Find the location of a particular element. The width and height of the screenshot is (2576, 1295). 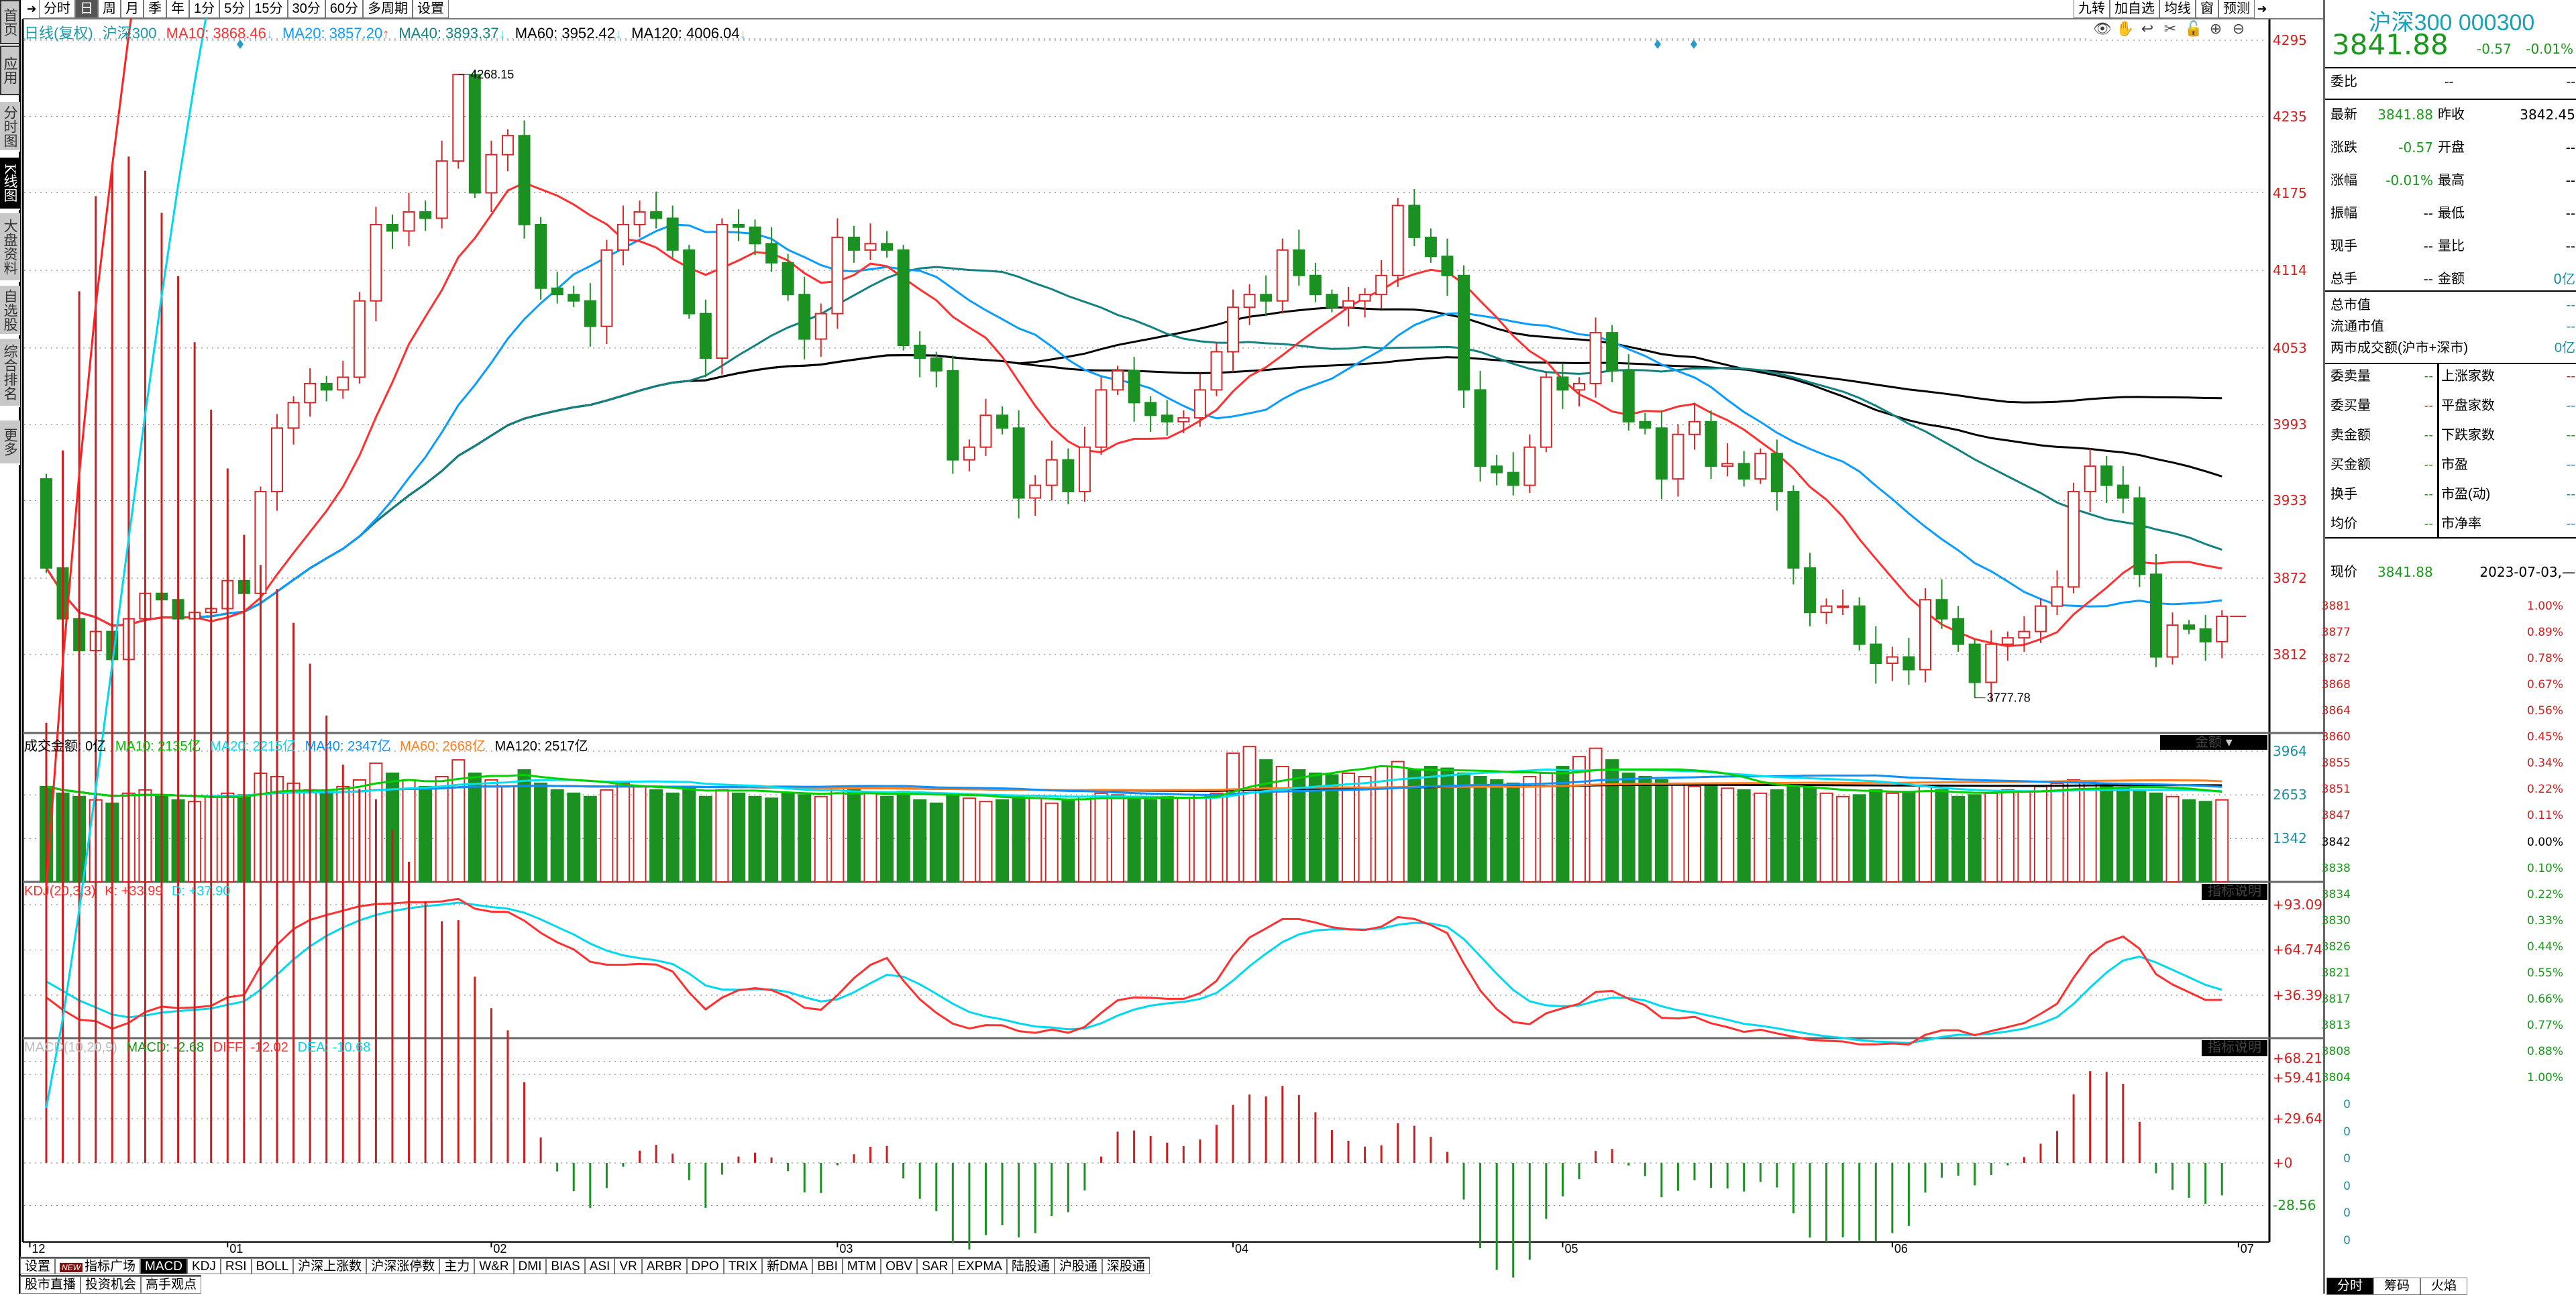

indicator-tab: MTM is located at coordinates (861, 1266).